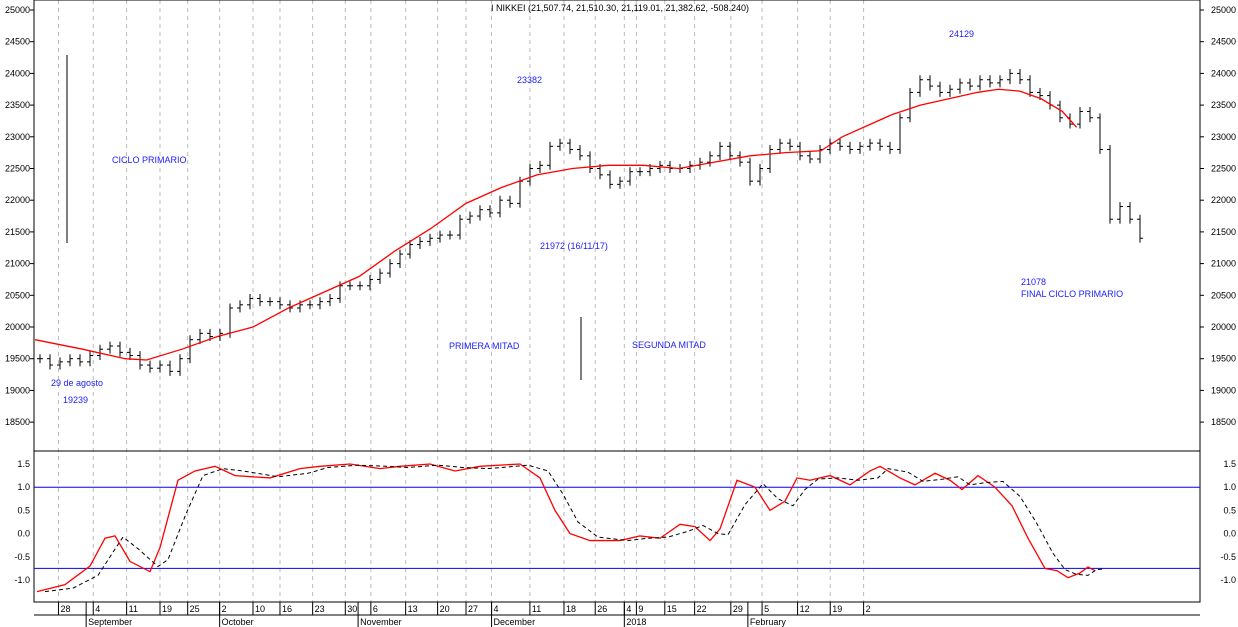 The height and width of the screenshot is (627, 1238). Describe the element at coordinates (17, 73) in the screenshot. I see `price-tick-label-left: 24000` at that location.